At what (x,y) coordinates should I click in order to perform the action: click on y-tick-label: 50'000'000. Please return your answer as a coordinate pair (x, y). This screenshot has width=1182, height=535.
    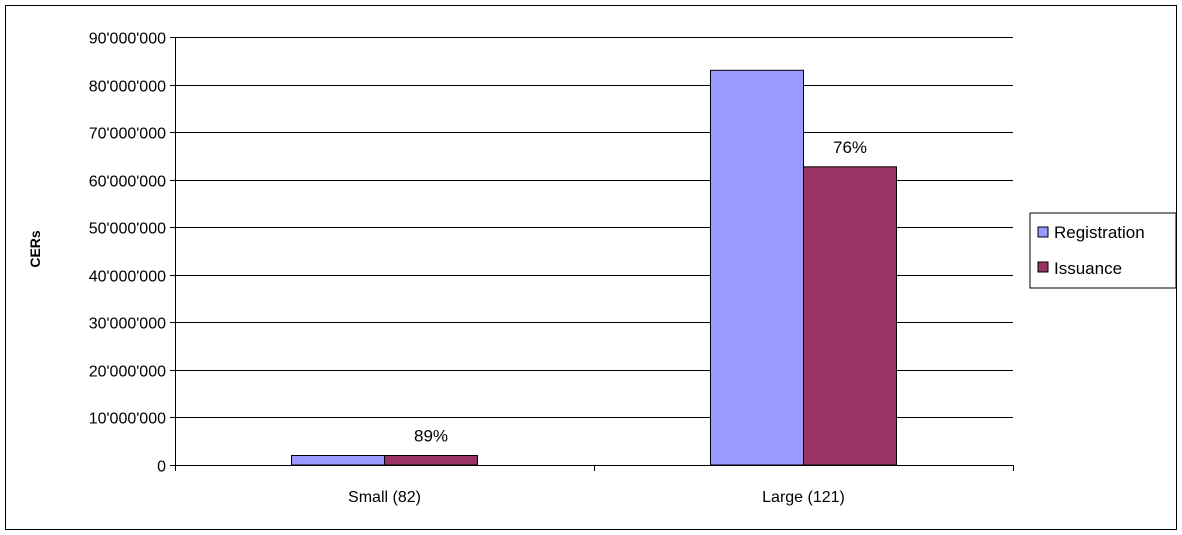
    Looking at the image, I should click on (127, 229).